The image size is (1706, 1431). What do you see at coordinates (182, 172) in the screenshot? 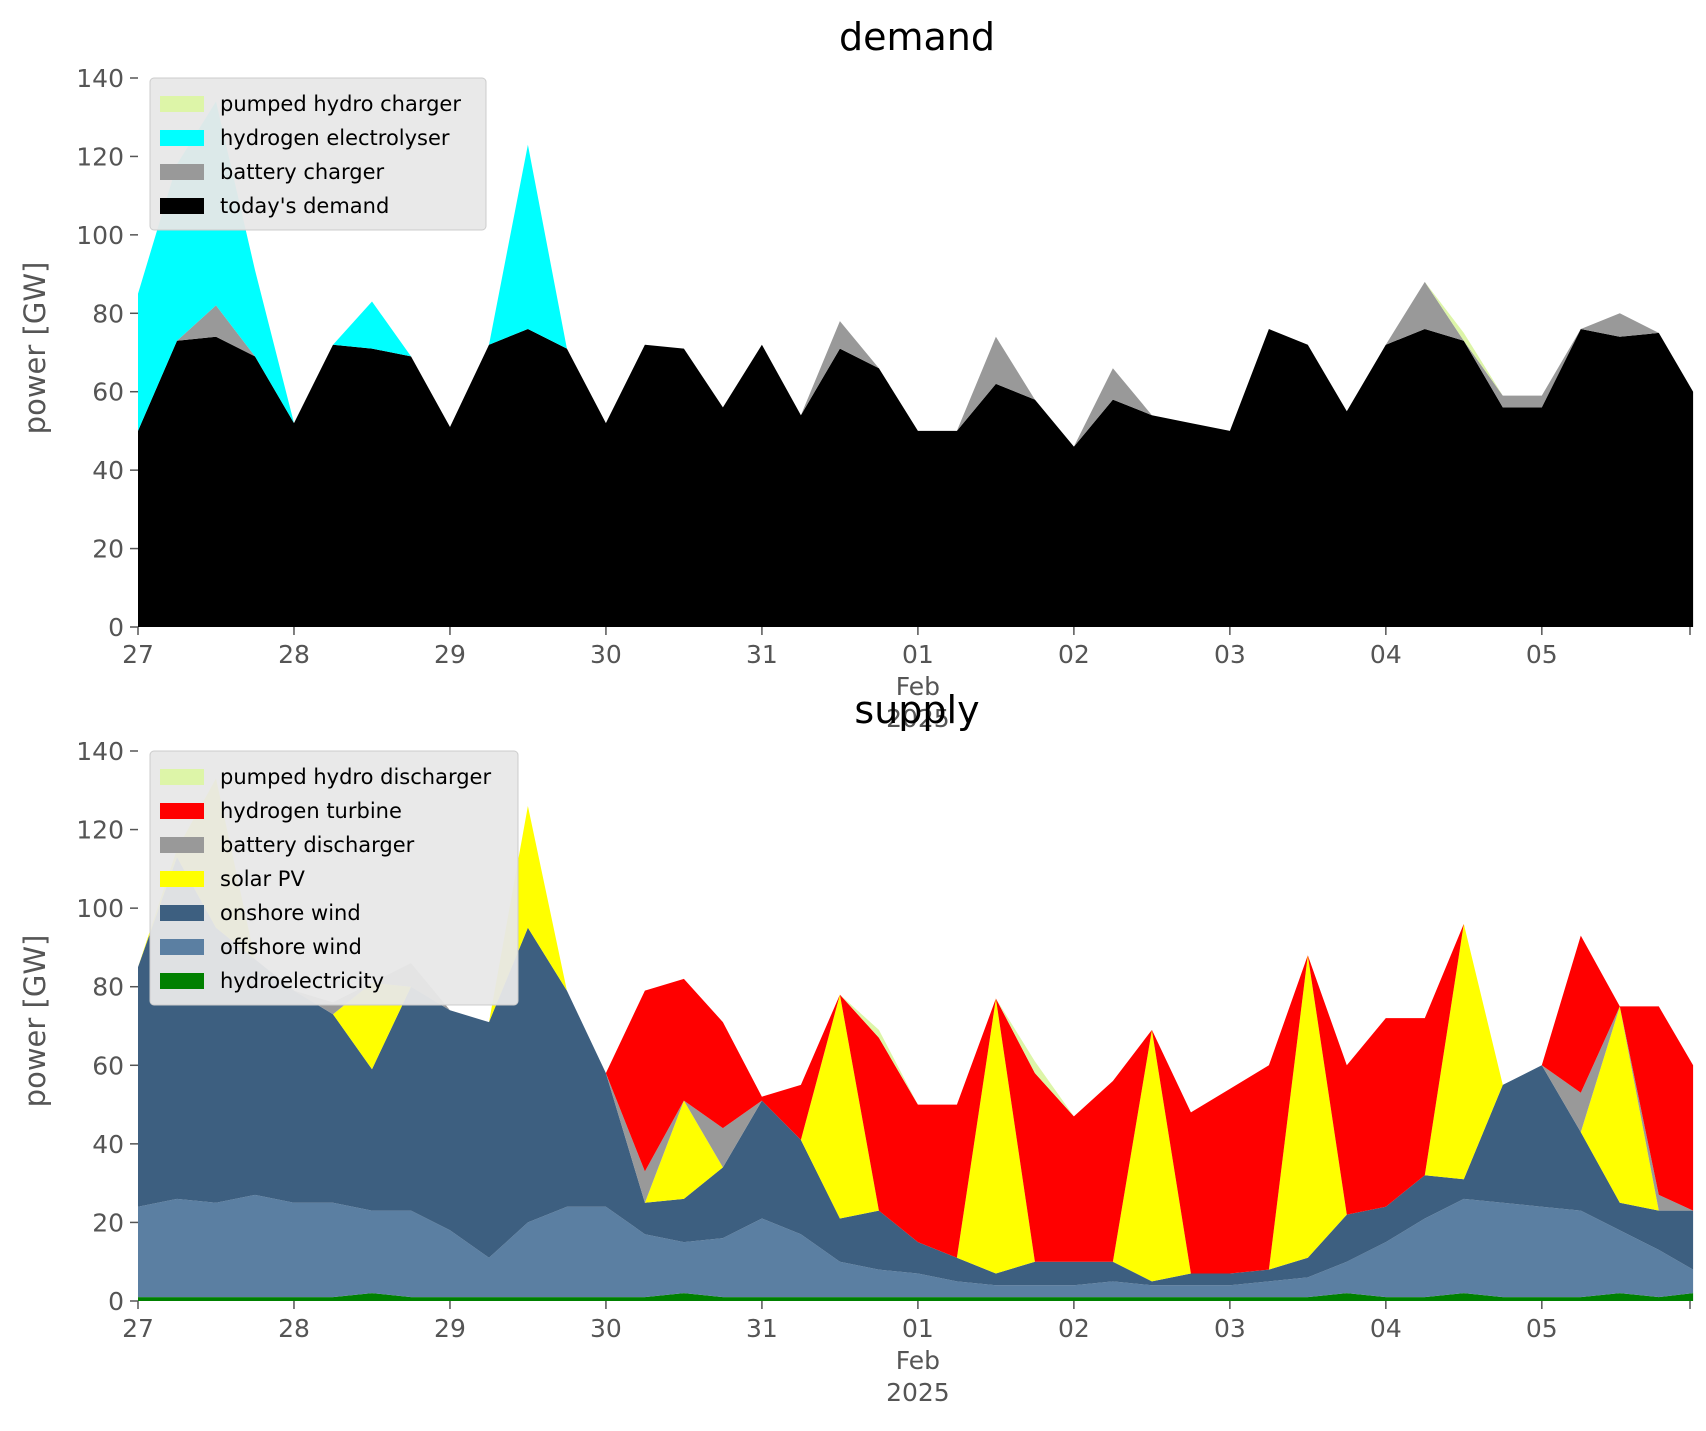
I see `demand-legend-swatch-battery-charger` at bounding box center [182, 172].